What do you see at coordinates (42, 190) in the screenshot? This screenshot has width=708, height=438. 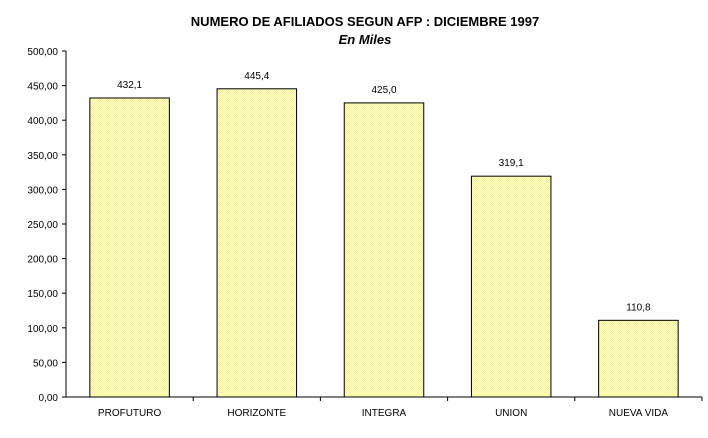 I see `y-tick-label: 300,00` at bounding box center [42, 190].